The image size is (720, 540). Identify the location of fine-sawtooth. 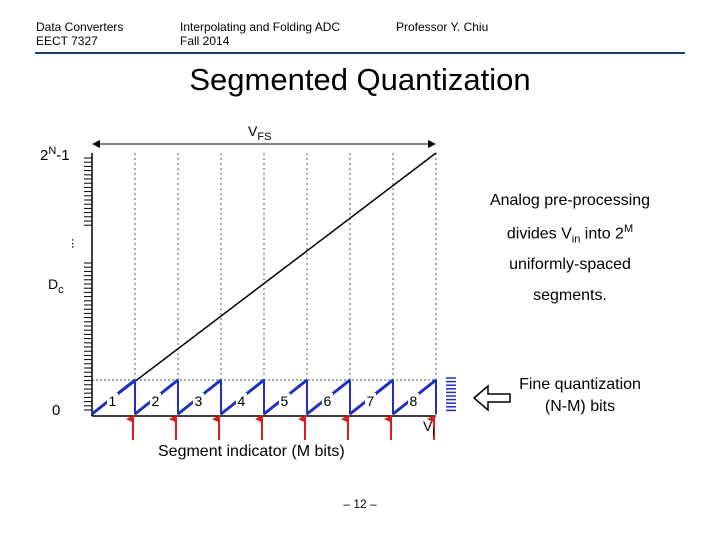
(264, 397).